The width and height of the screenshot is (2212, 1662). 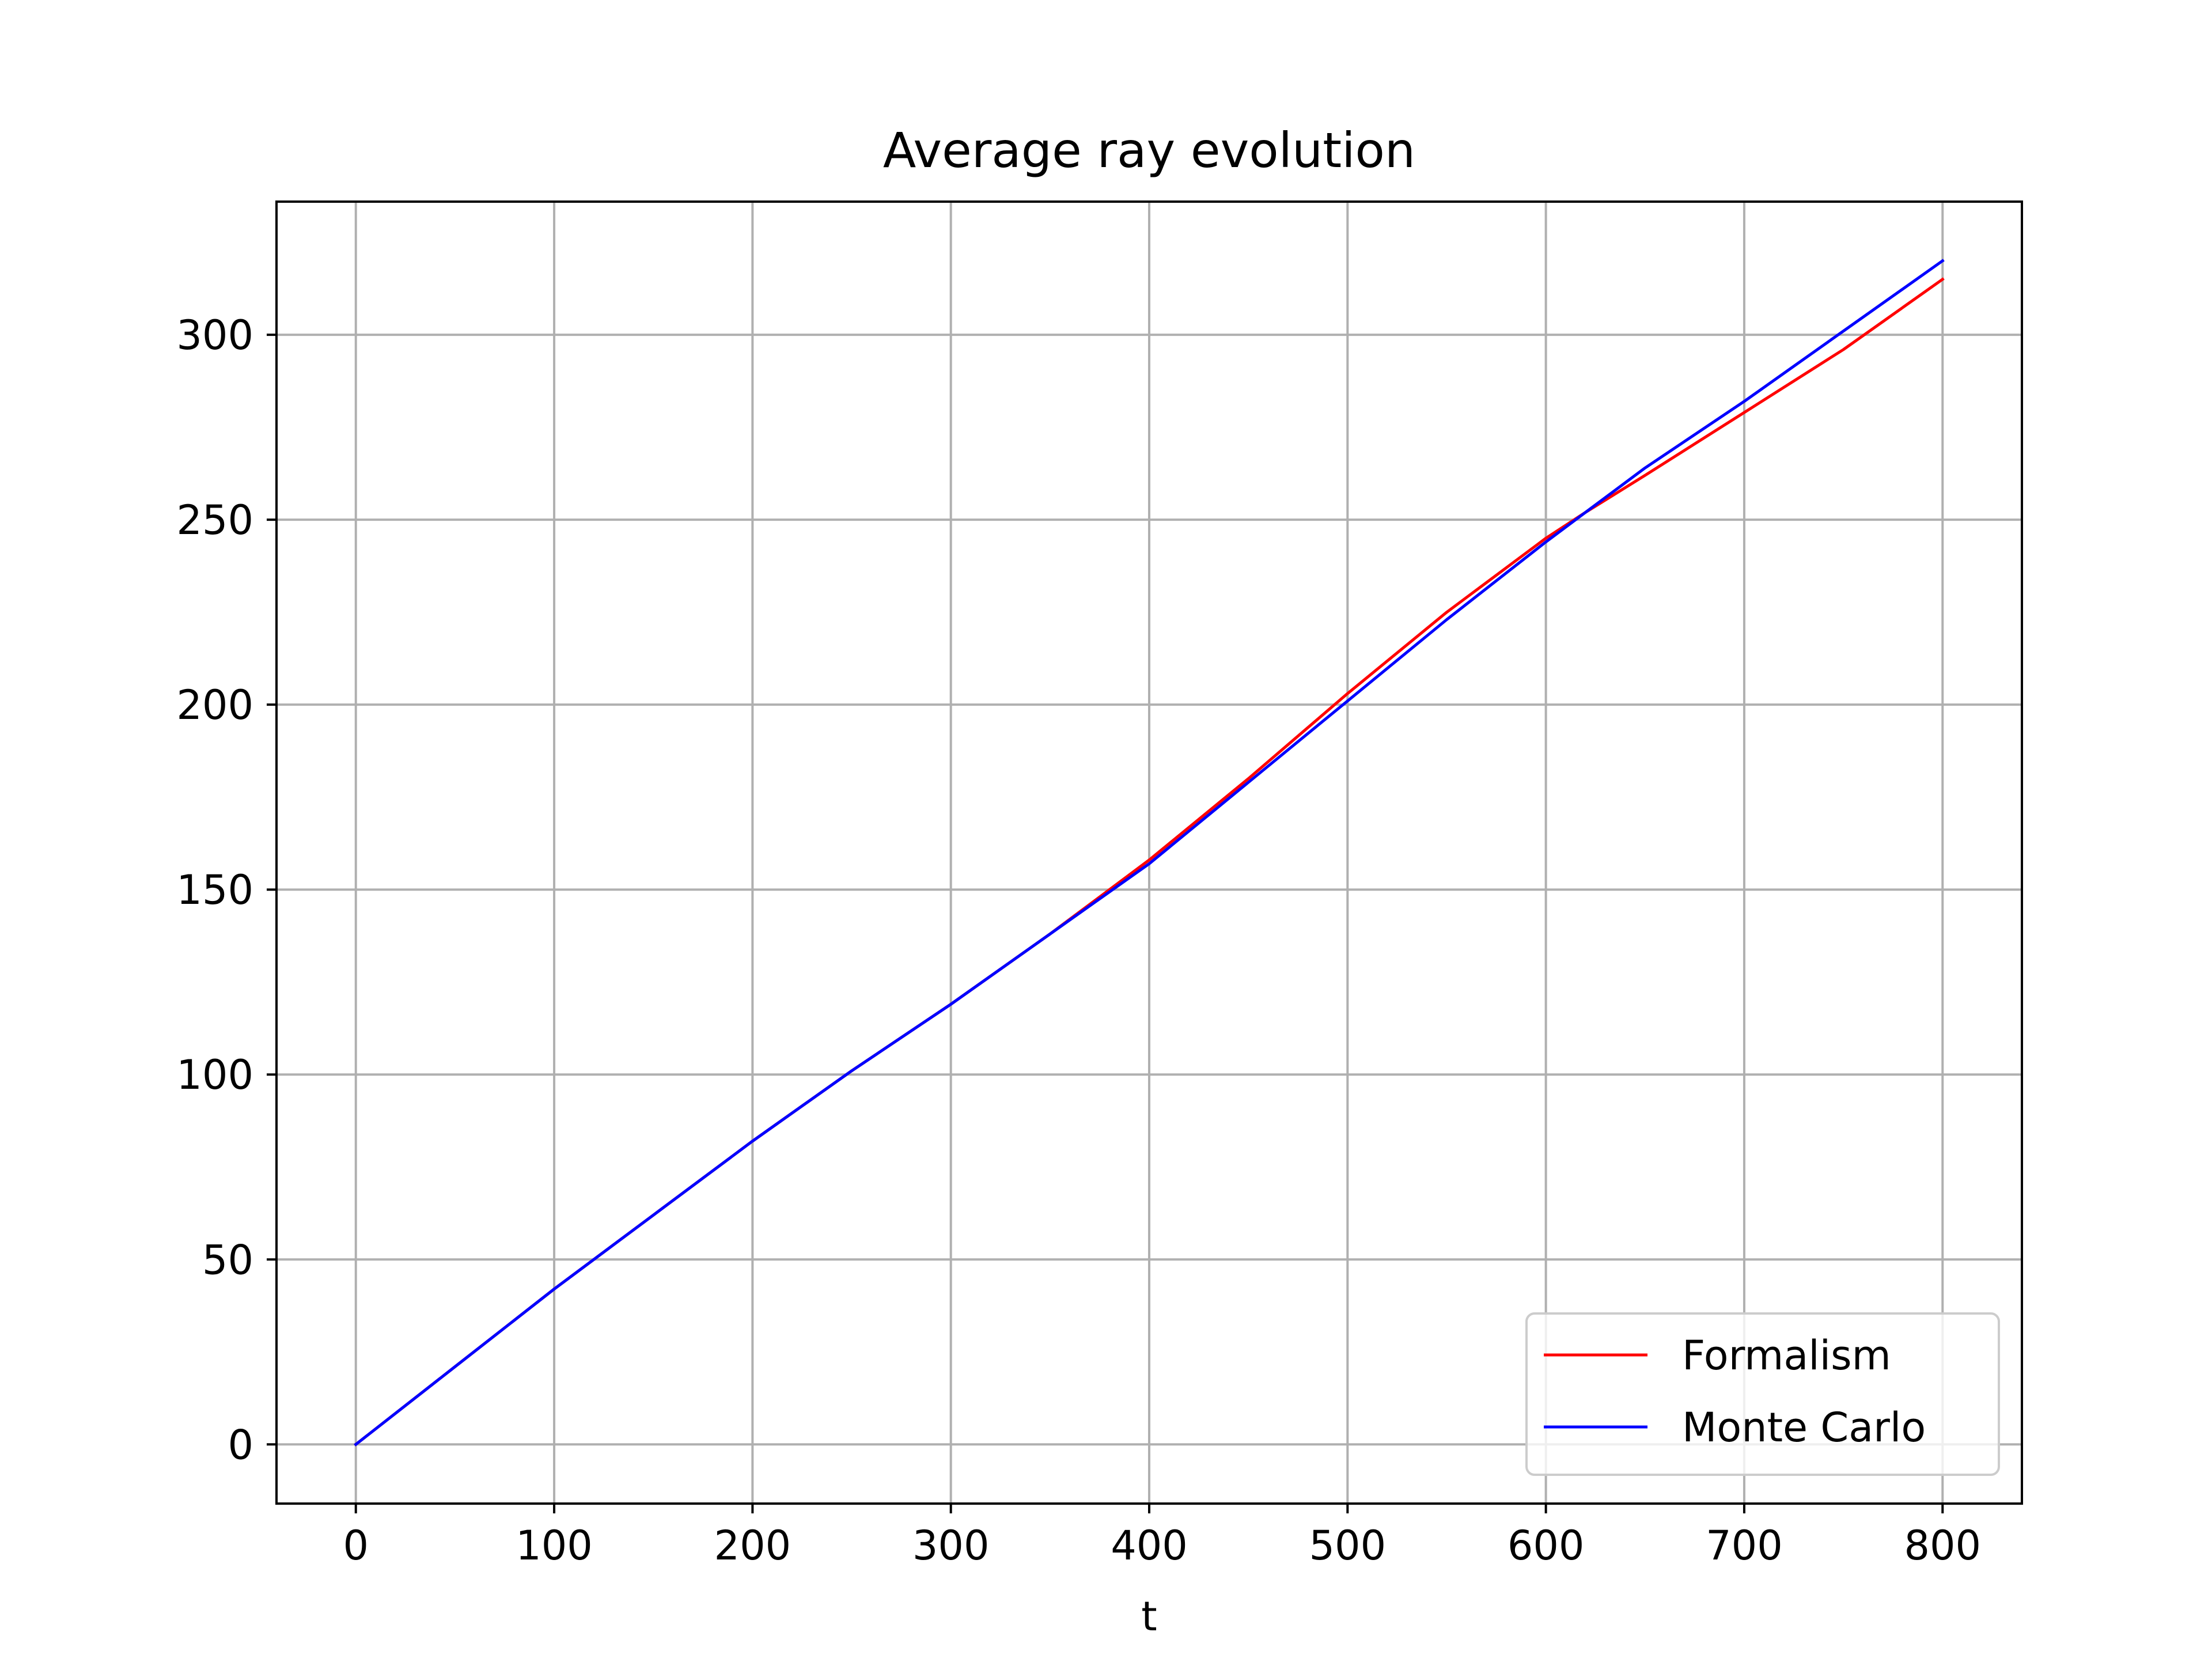 I want to click on x-tick-label: 0, so click(x=356, y=1545).